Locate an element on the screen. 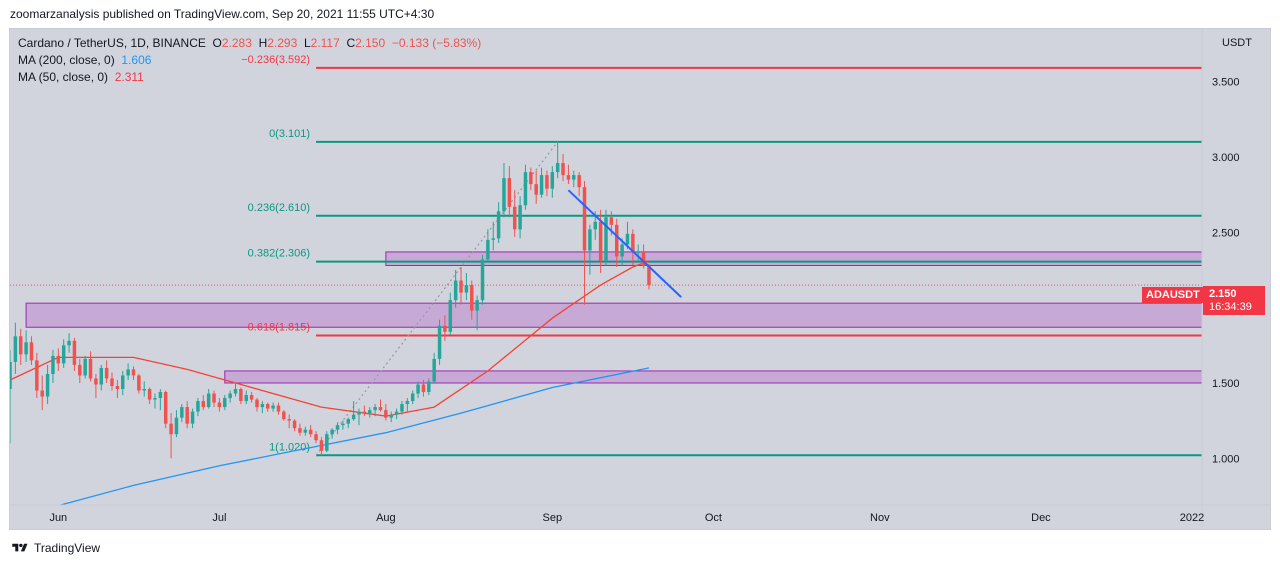 The image size is (1280, 566). x-tick-label-5: Nov is located at coordinates (880, 518).